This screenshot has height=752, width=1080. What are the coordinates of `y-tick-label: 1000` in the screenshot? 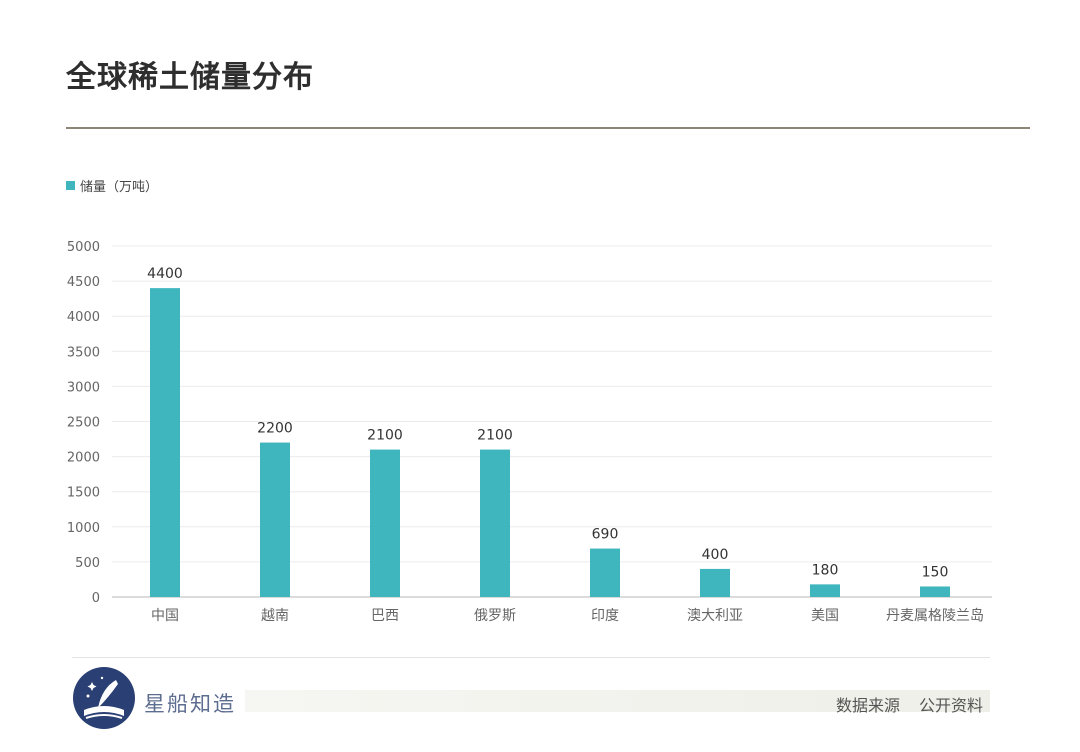 It's located at (83, 528).